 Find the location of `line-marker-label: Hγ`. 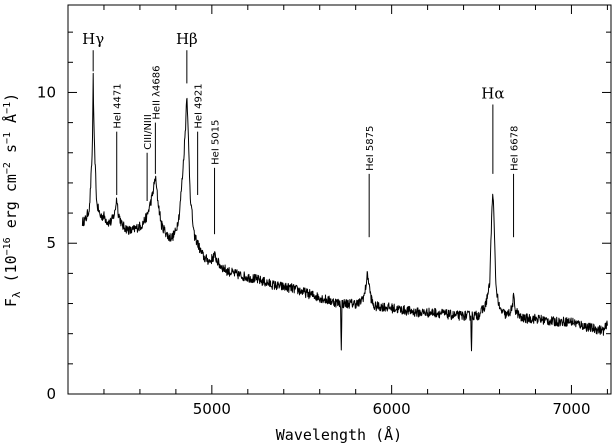

line-marker-label: Hγ is located at coordinates (93, 39).